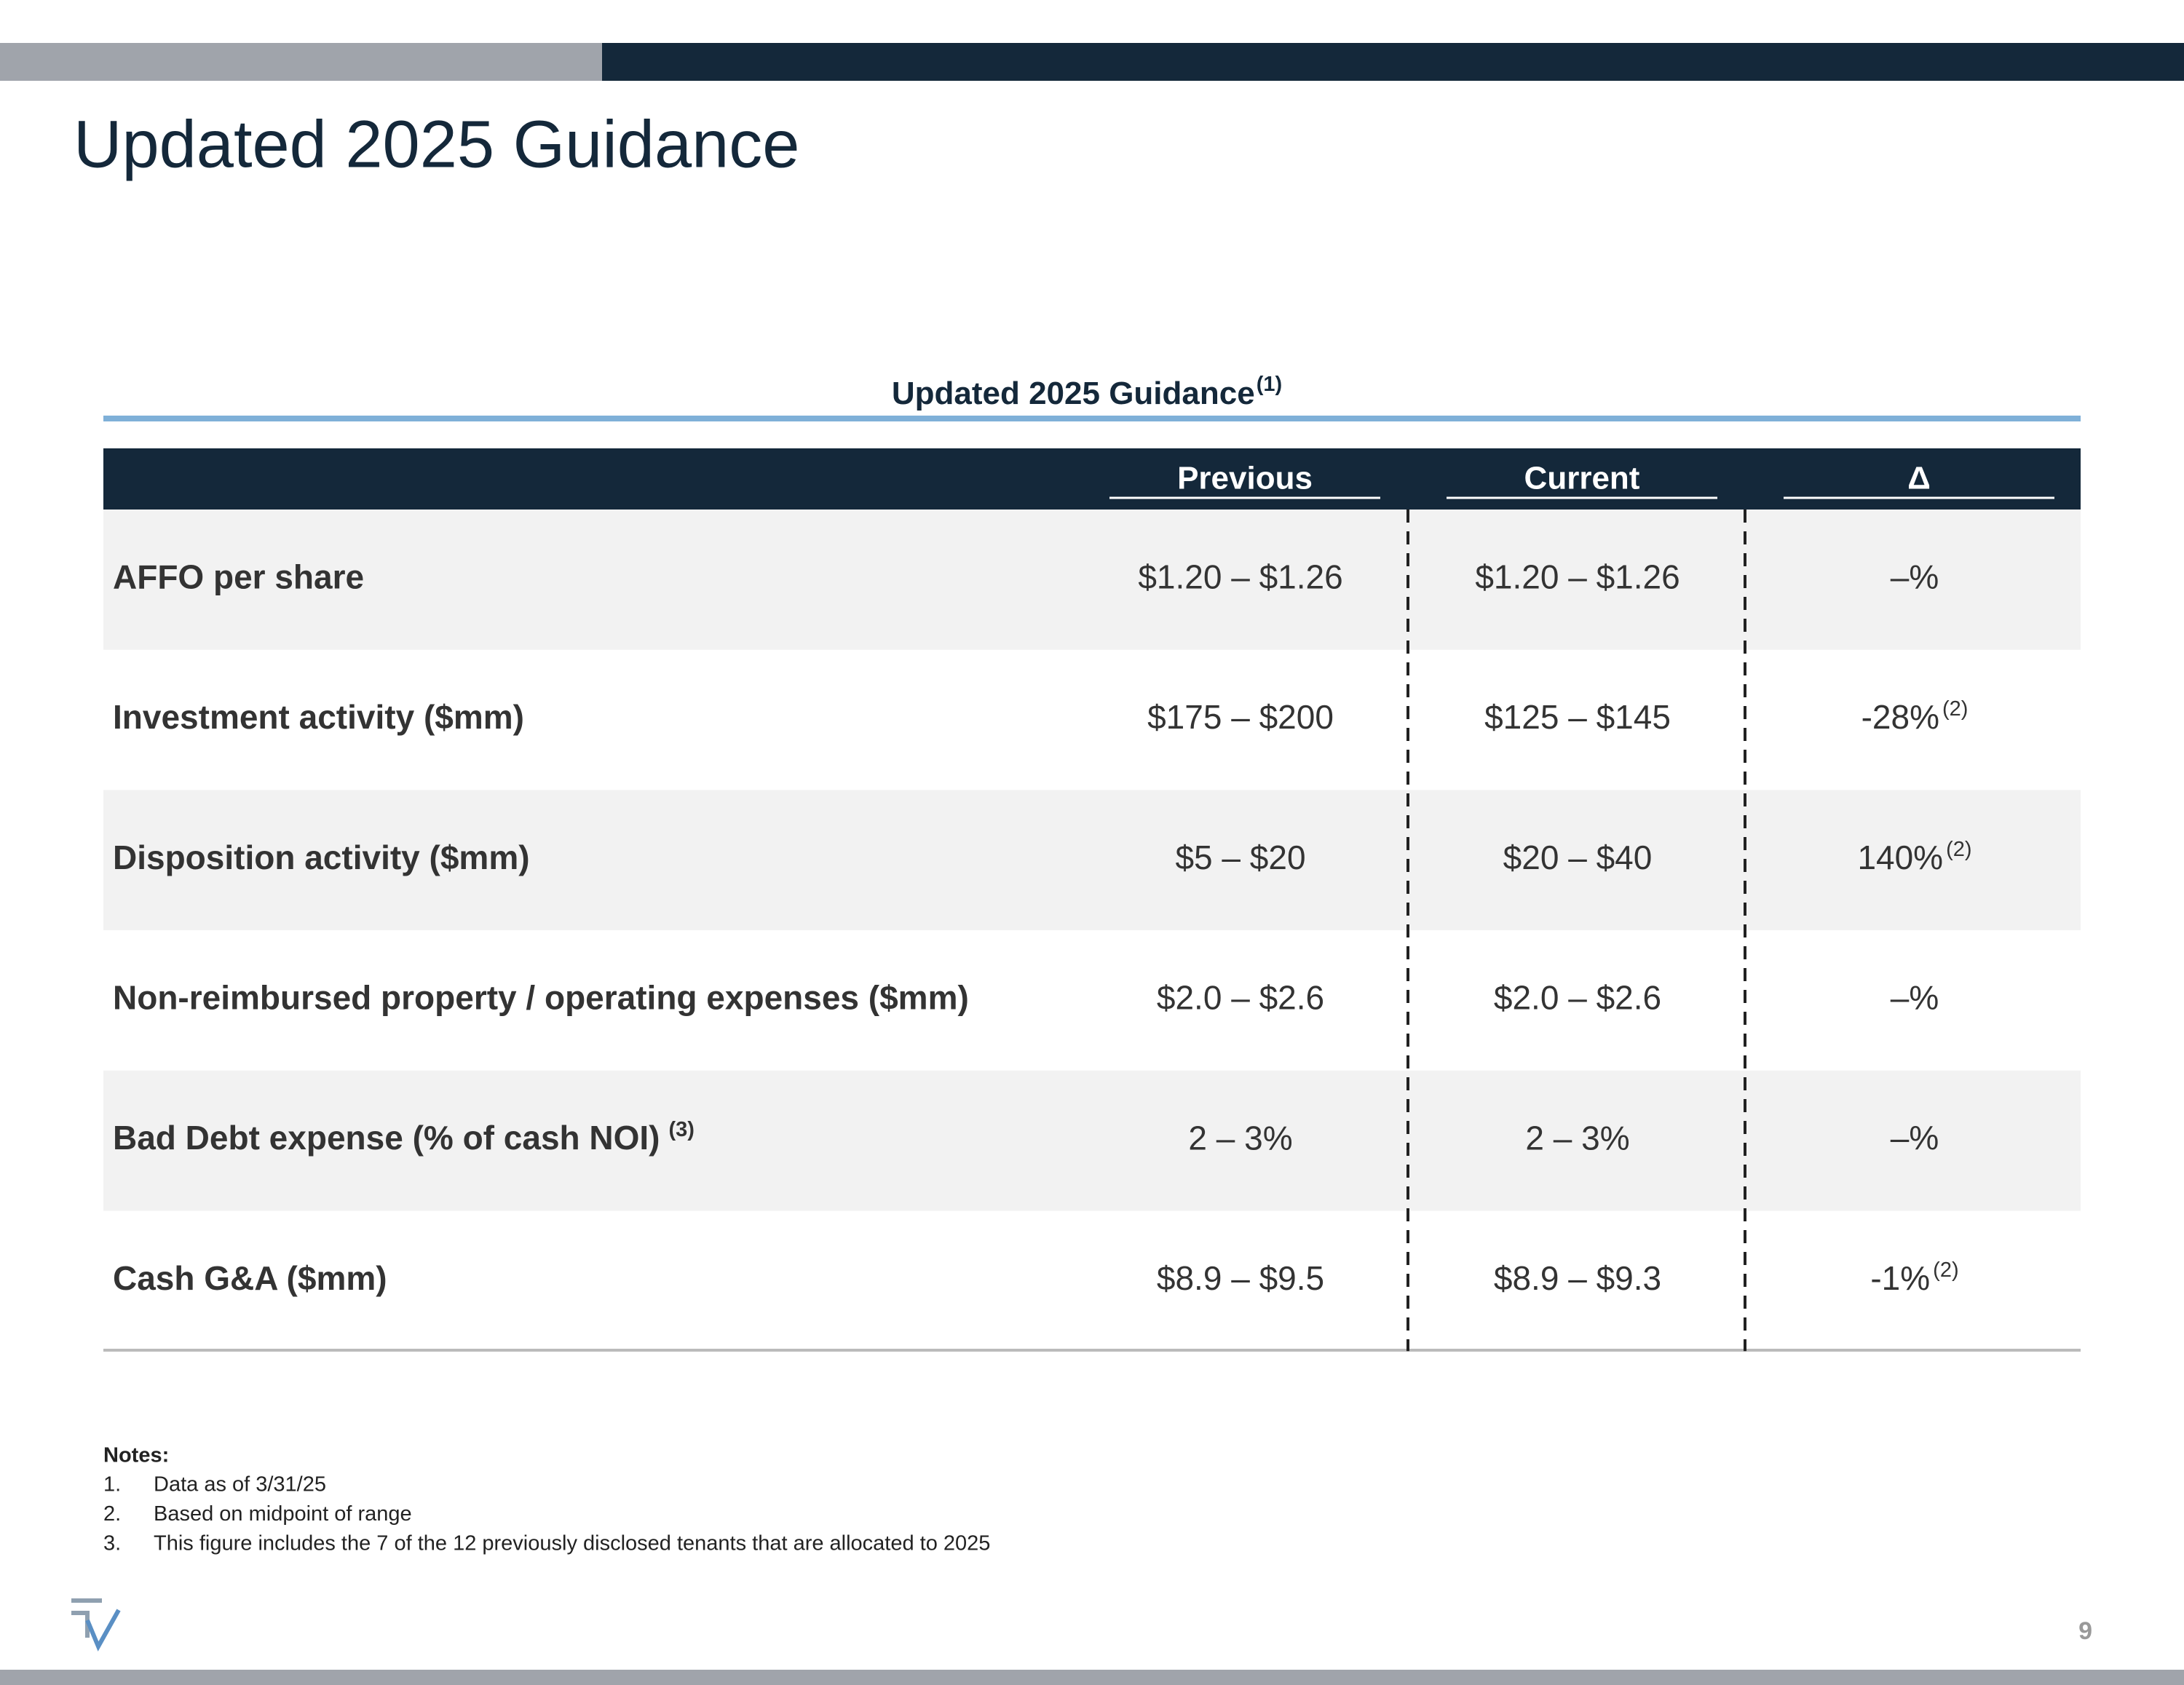 Image resolution: width=2184 pixels, height=1685 pixels. Describe the element at coordinates (1092, 479) in the screenshot. I see `header-band` at that location.